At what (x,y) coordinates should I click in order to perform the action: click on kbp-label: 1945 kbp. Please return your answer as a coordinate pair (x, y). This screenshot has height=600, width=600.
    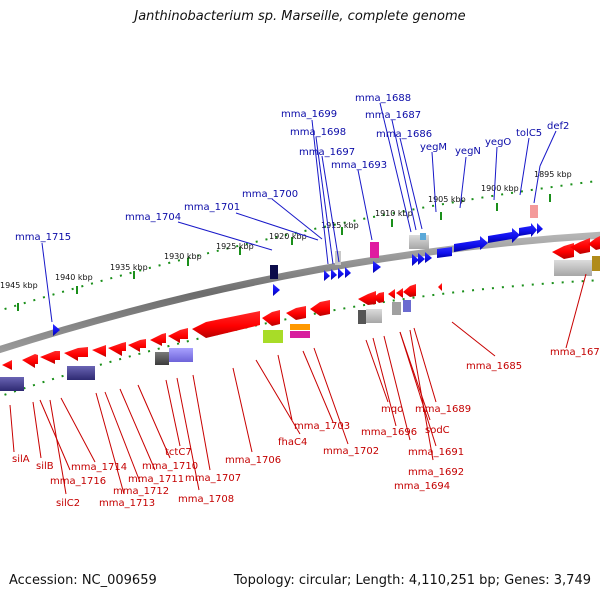
    Looking at the image, I should click on (19, 285).